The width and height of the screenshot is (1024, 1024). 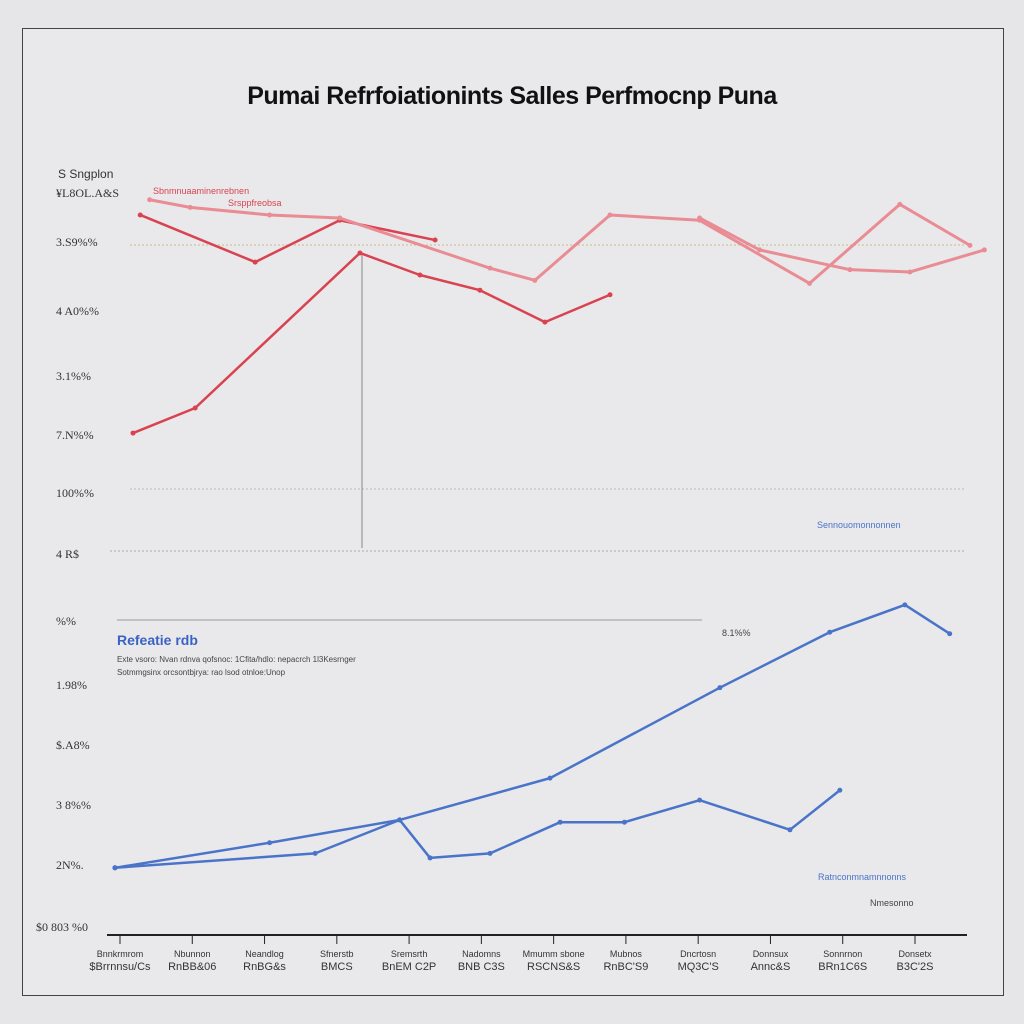 I want to click on x-tick-label: Mmumm sbone RSCNS&S, so click(x=554, y=961).